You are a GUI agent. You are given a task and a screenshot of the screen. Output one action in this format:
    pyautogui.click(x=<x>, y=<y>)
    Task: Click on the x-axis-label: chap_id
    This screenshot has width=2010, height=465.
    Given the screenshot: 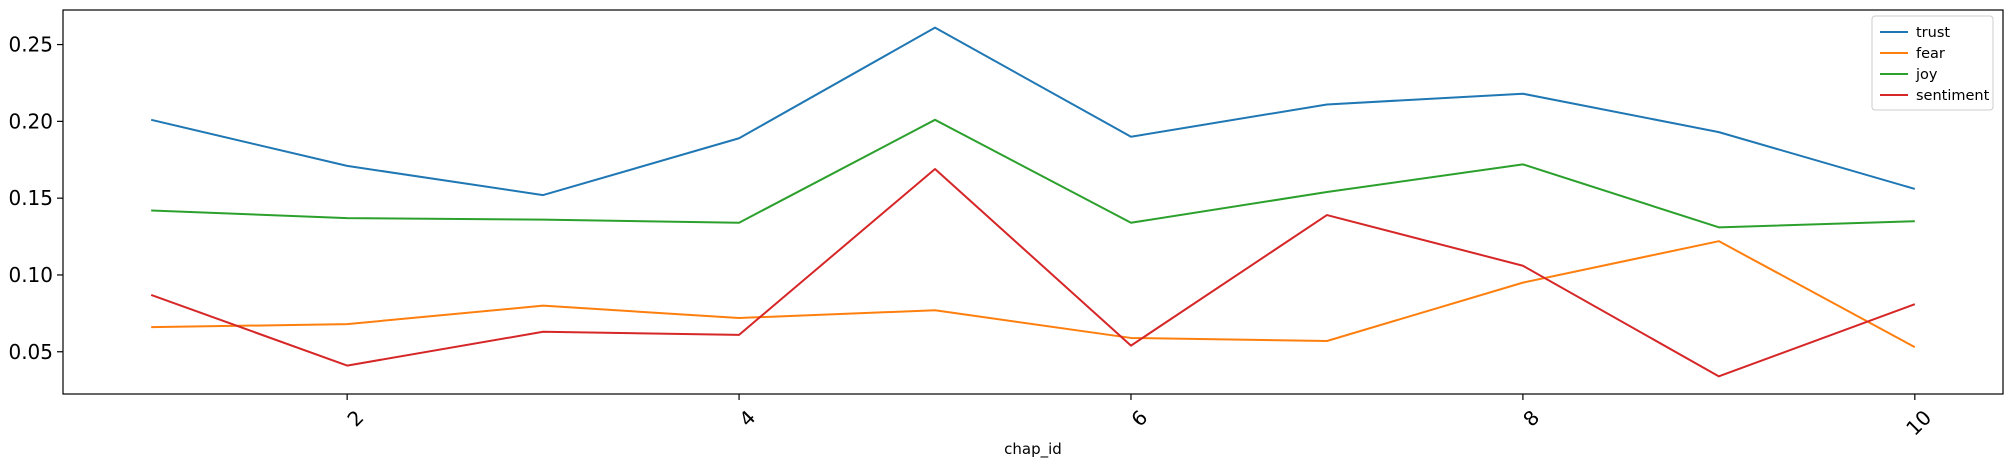 What is the action you would take?
    pyautogui.click(x=1033, y=449)
    